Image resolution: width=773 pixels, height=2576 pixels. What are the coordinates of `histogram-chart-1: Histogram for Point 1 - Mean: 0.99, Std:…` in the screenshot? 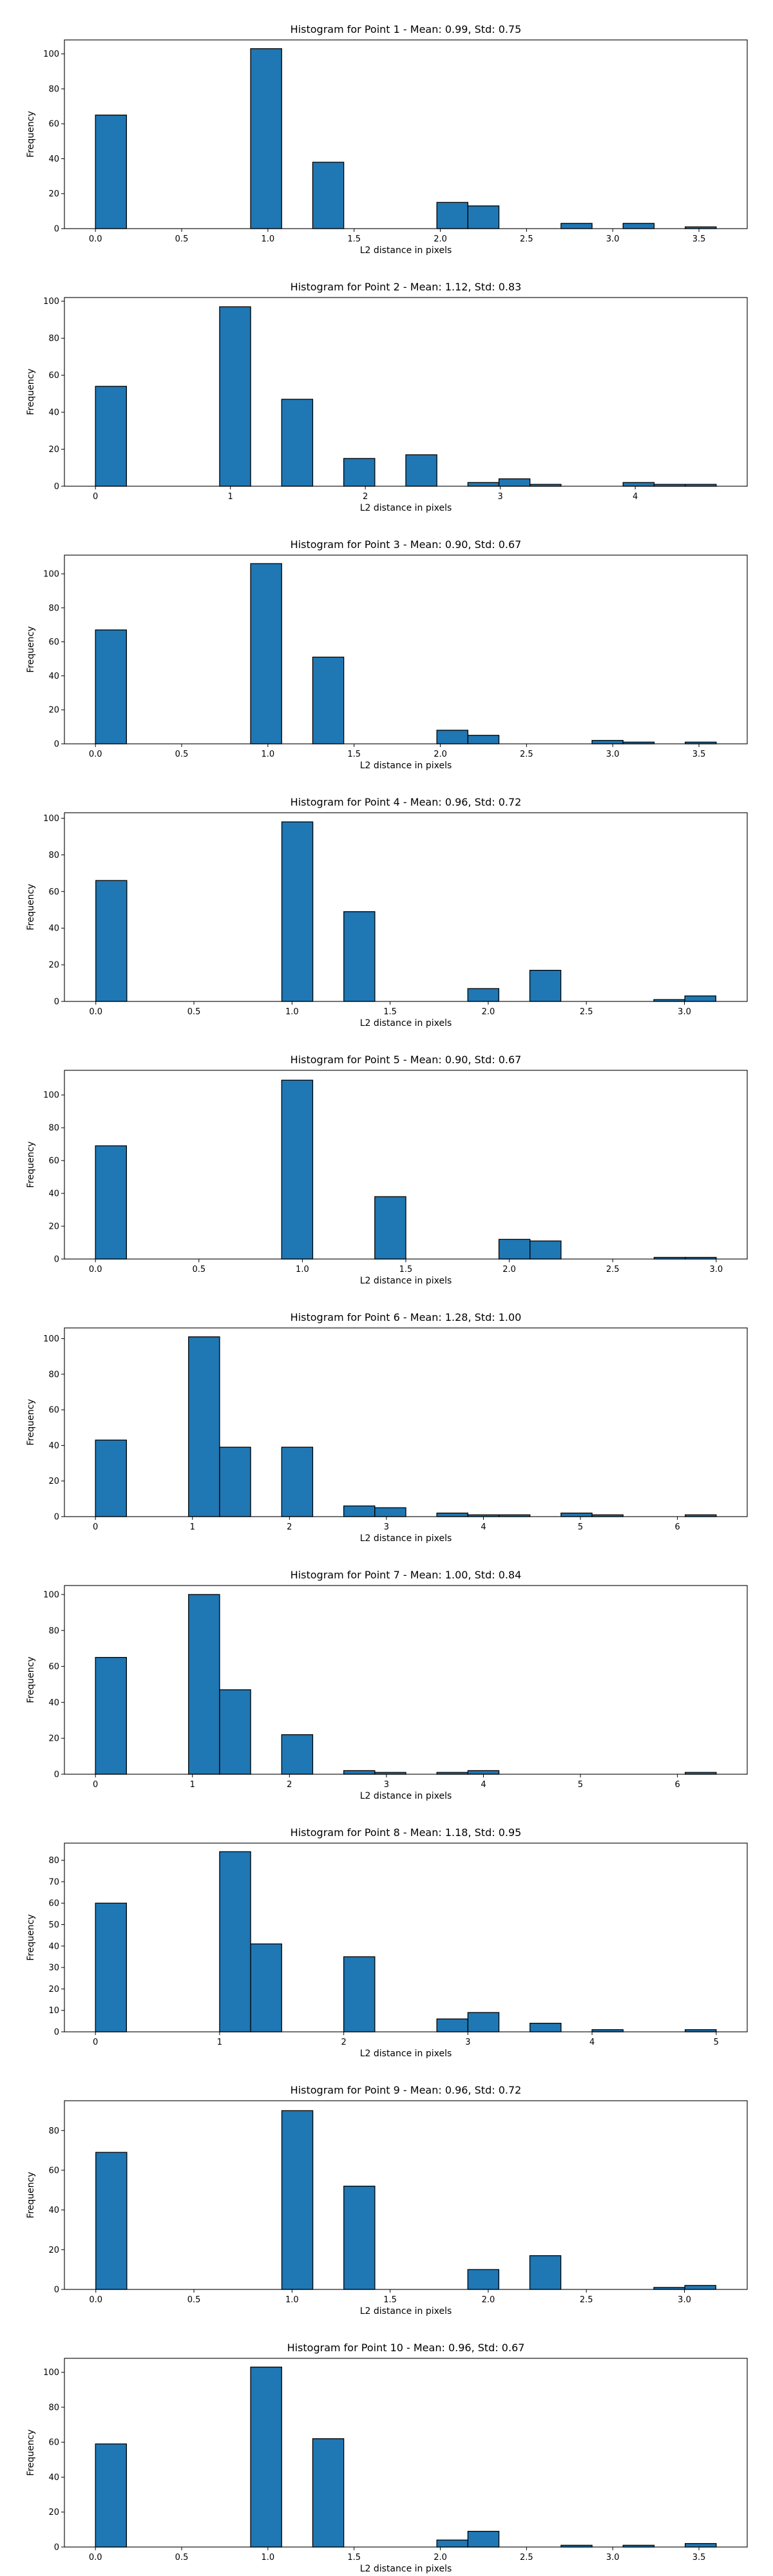 It's located at (387, 139).